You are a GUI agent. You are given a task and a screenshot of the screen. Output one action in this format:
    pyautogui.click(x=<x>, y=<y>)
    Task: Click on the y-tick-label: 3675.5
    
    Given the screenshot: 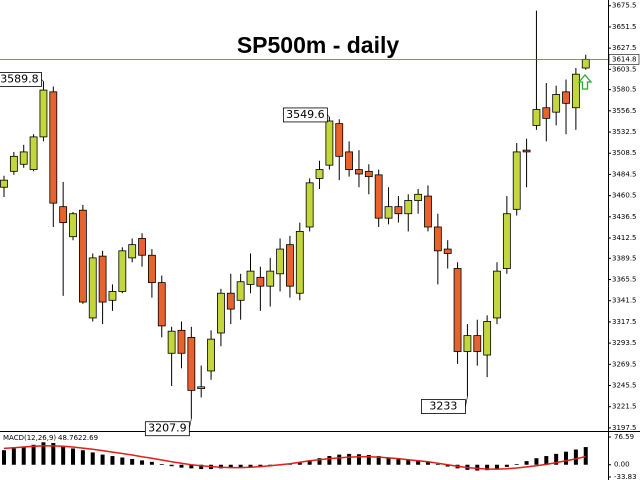 What is the action you would take?
    pyautogui.click(x=624, y=6)
    